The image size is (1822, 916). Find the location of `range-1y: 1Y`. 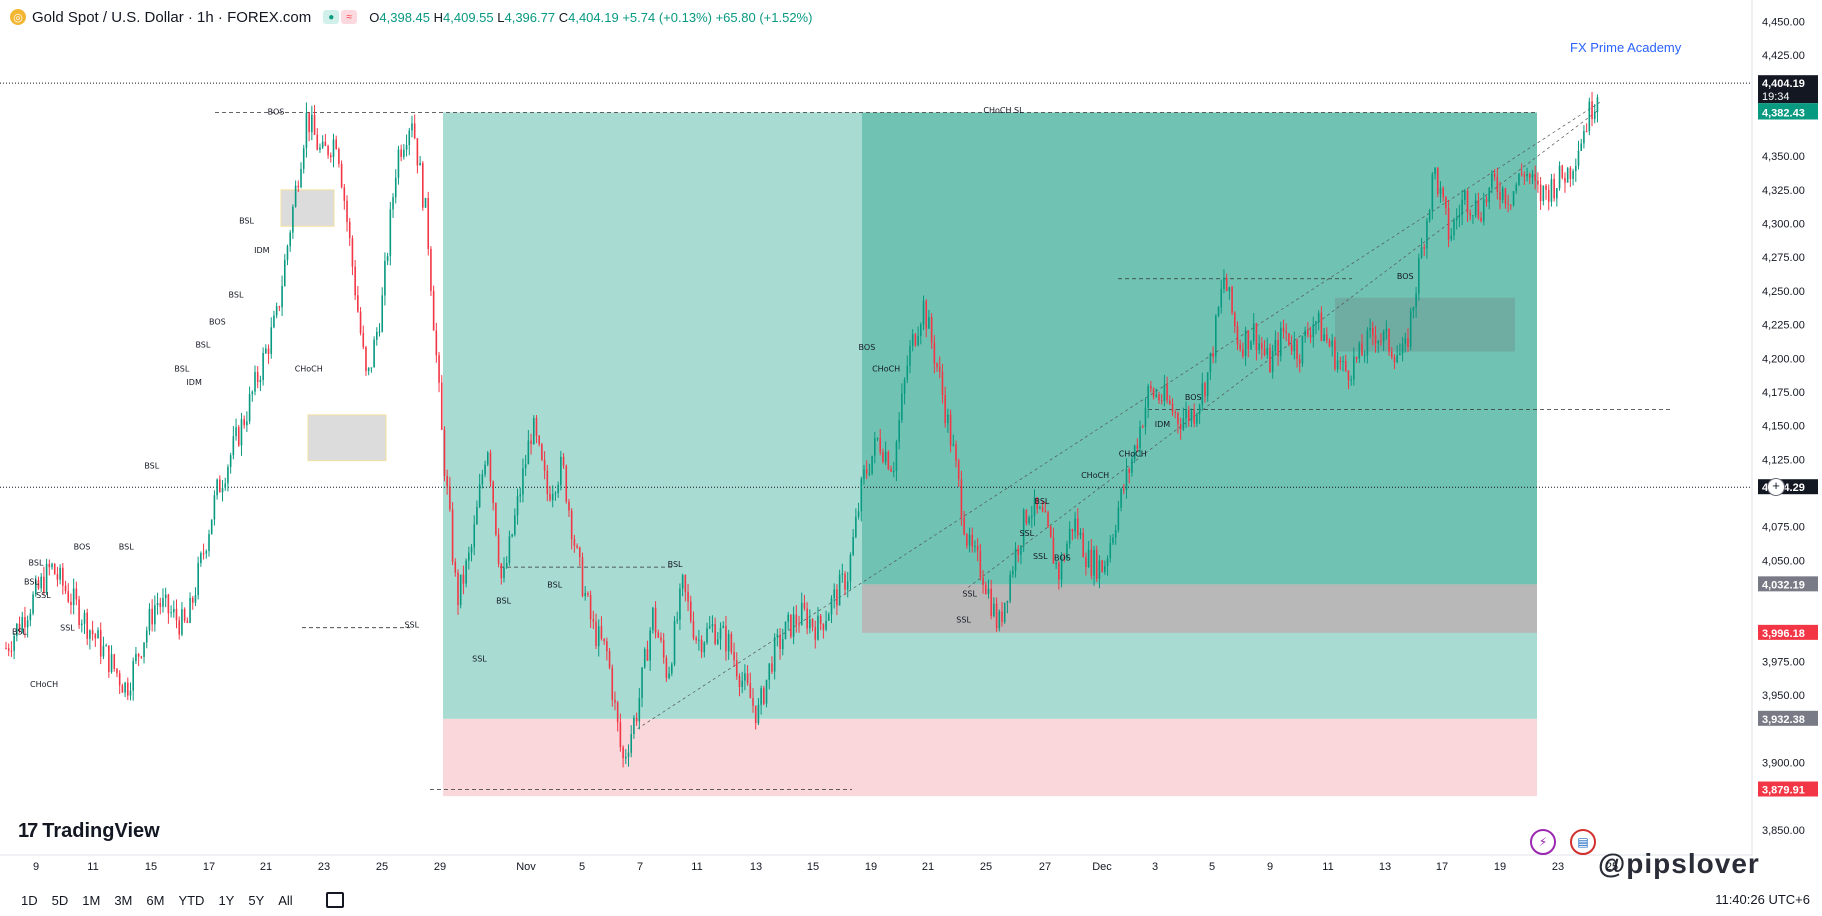

range-1y: 1Y is located at coordinates (226, 900).